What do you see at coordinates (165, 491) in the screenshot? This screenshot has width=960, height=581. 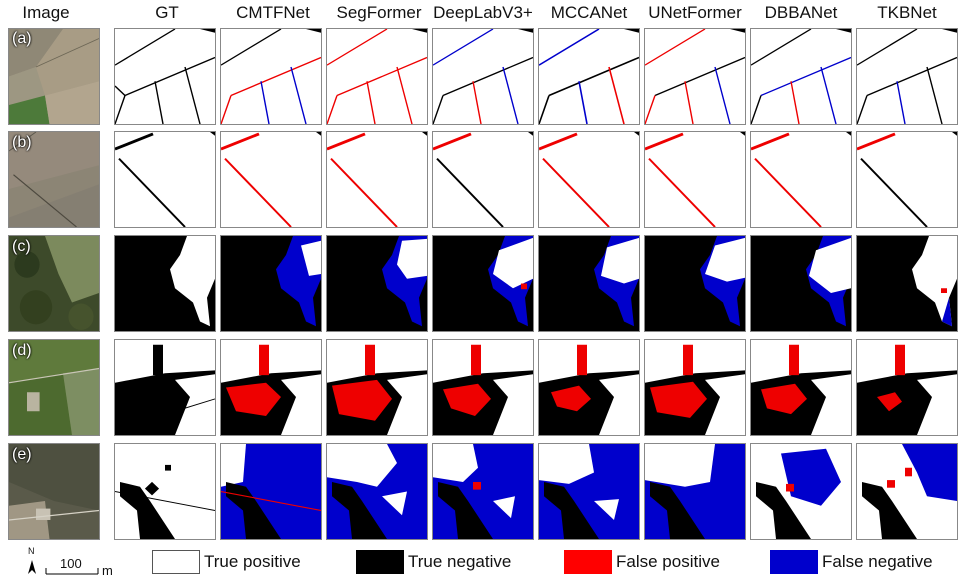 I see `gt-mask-e` at bounding box center [165, 491].